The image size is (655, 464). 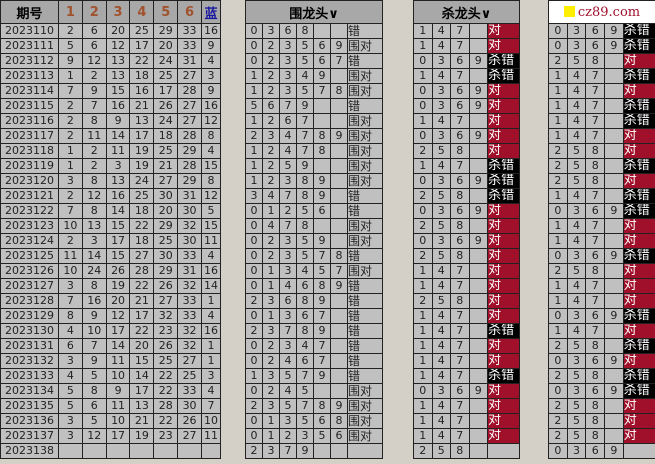 I want to click on table-row: 0 2 3 5 9 围对, so click(x=314, y=241).